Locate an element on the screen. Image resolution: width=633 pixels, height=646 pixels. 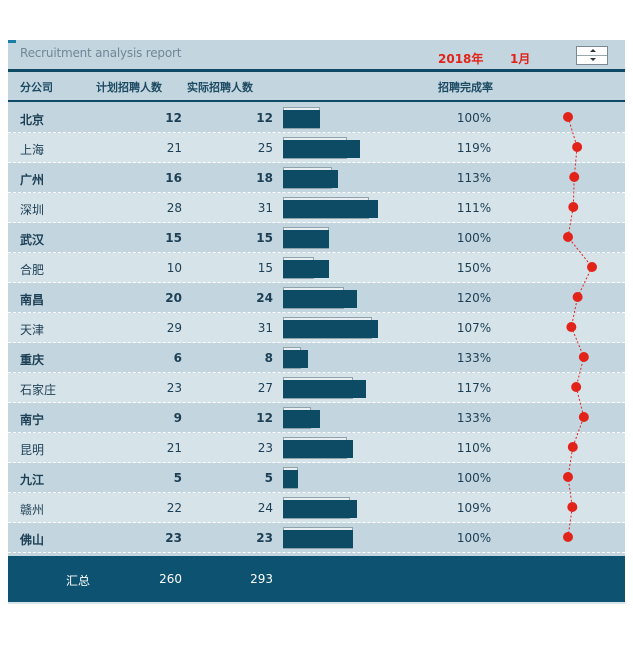
spinner-down-icon is located at coordinates (592, 60).